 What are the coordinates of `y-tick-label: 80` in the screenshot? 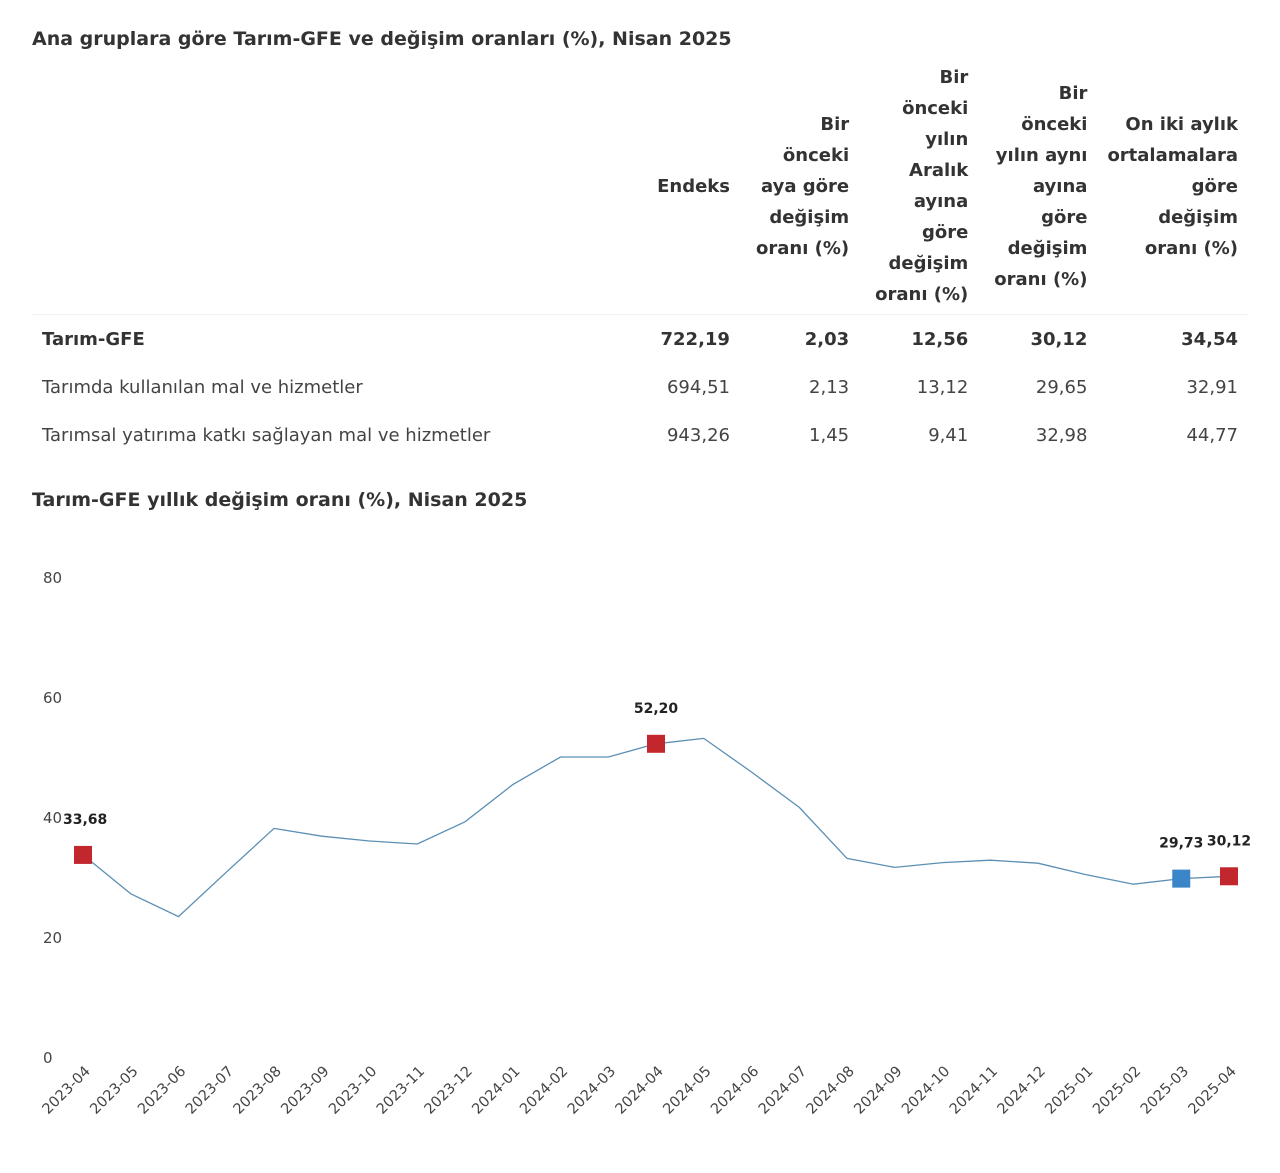 It's located at (52, 578).